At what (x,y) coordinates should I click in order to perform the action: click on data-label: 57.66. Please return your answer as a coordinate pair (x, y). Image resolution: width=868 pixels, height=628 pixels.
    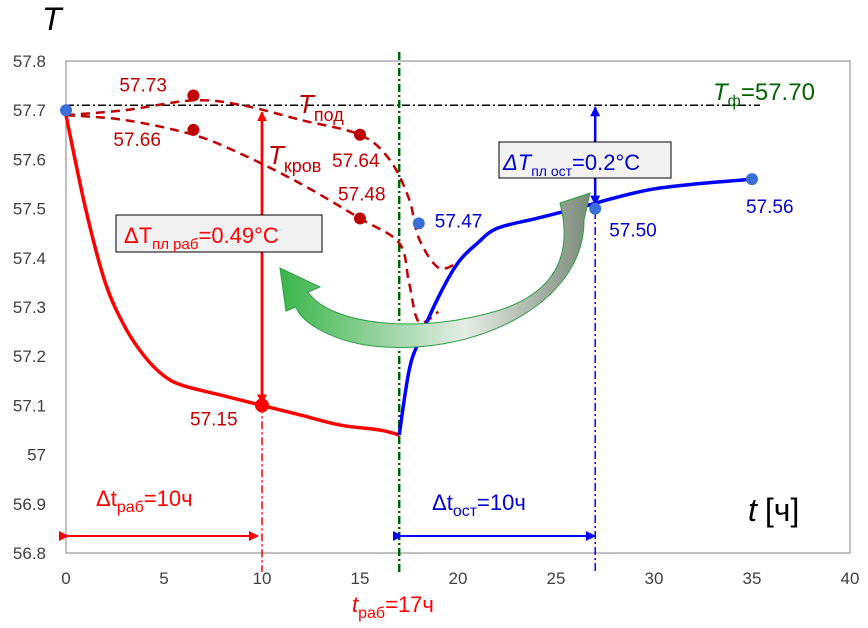
    Looking at the image, I should click on (137, 140).